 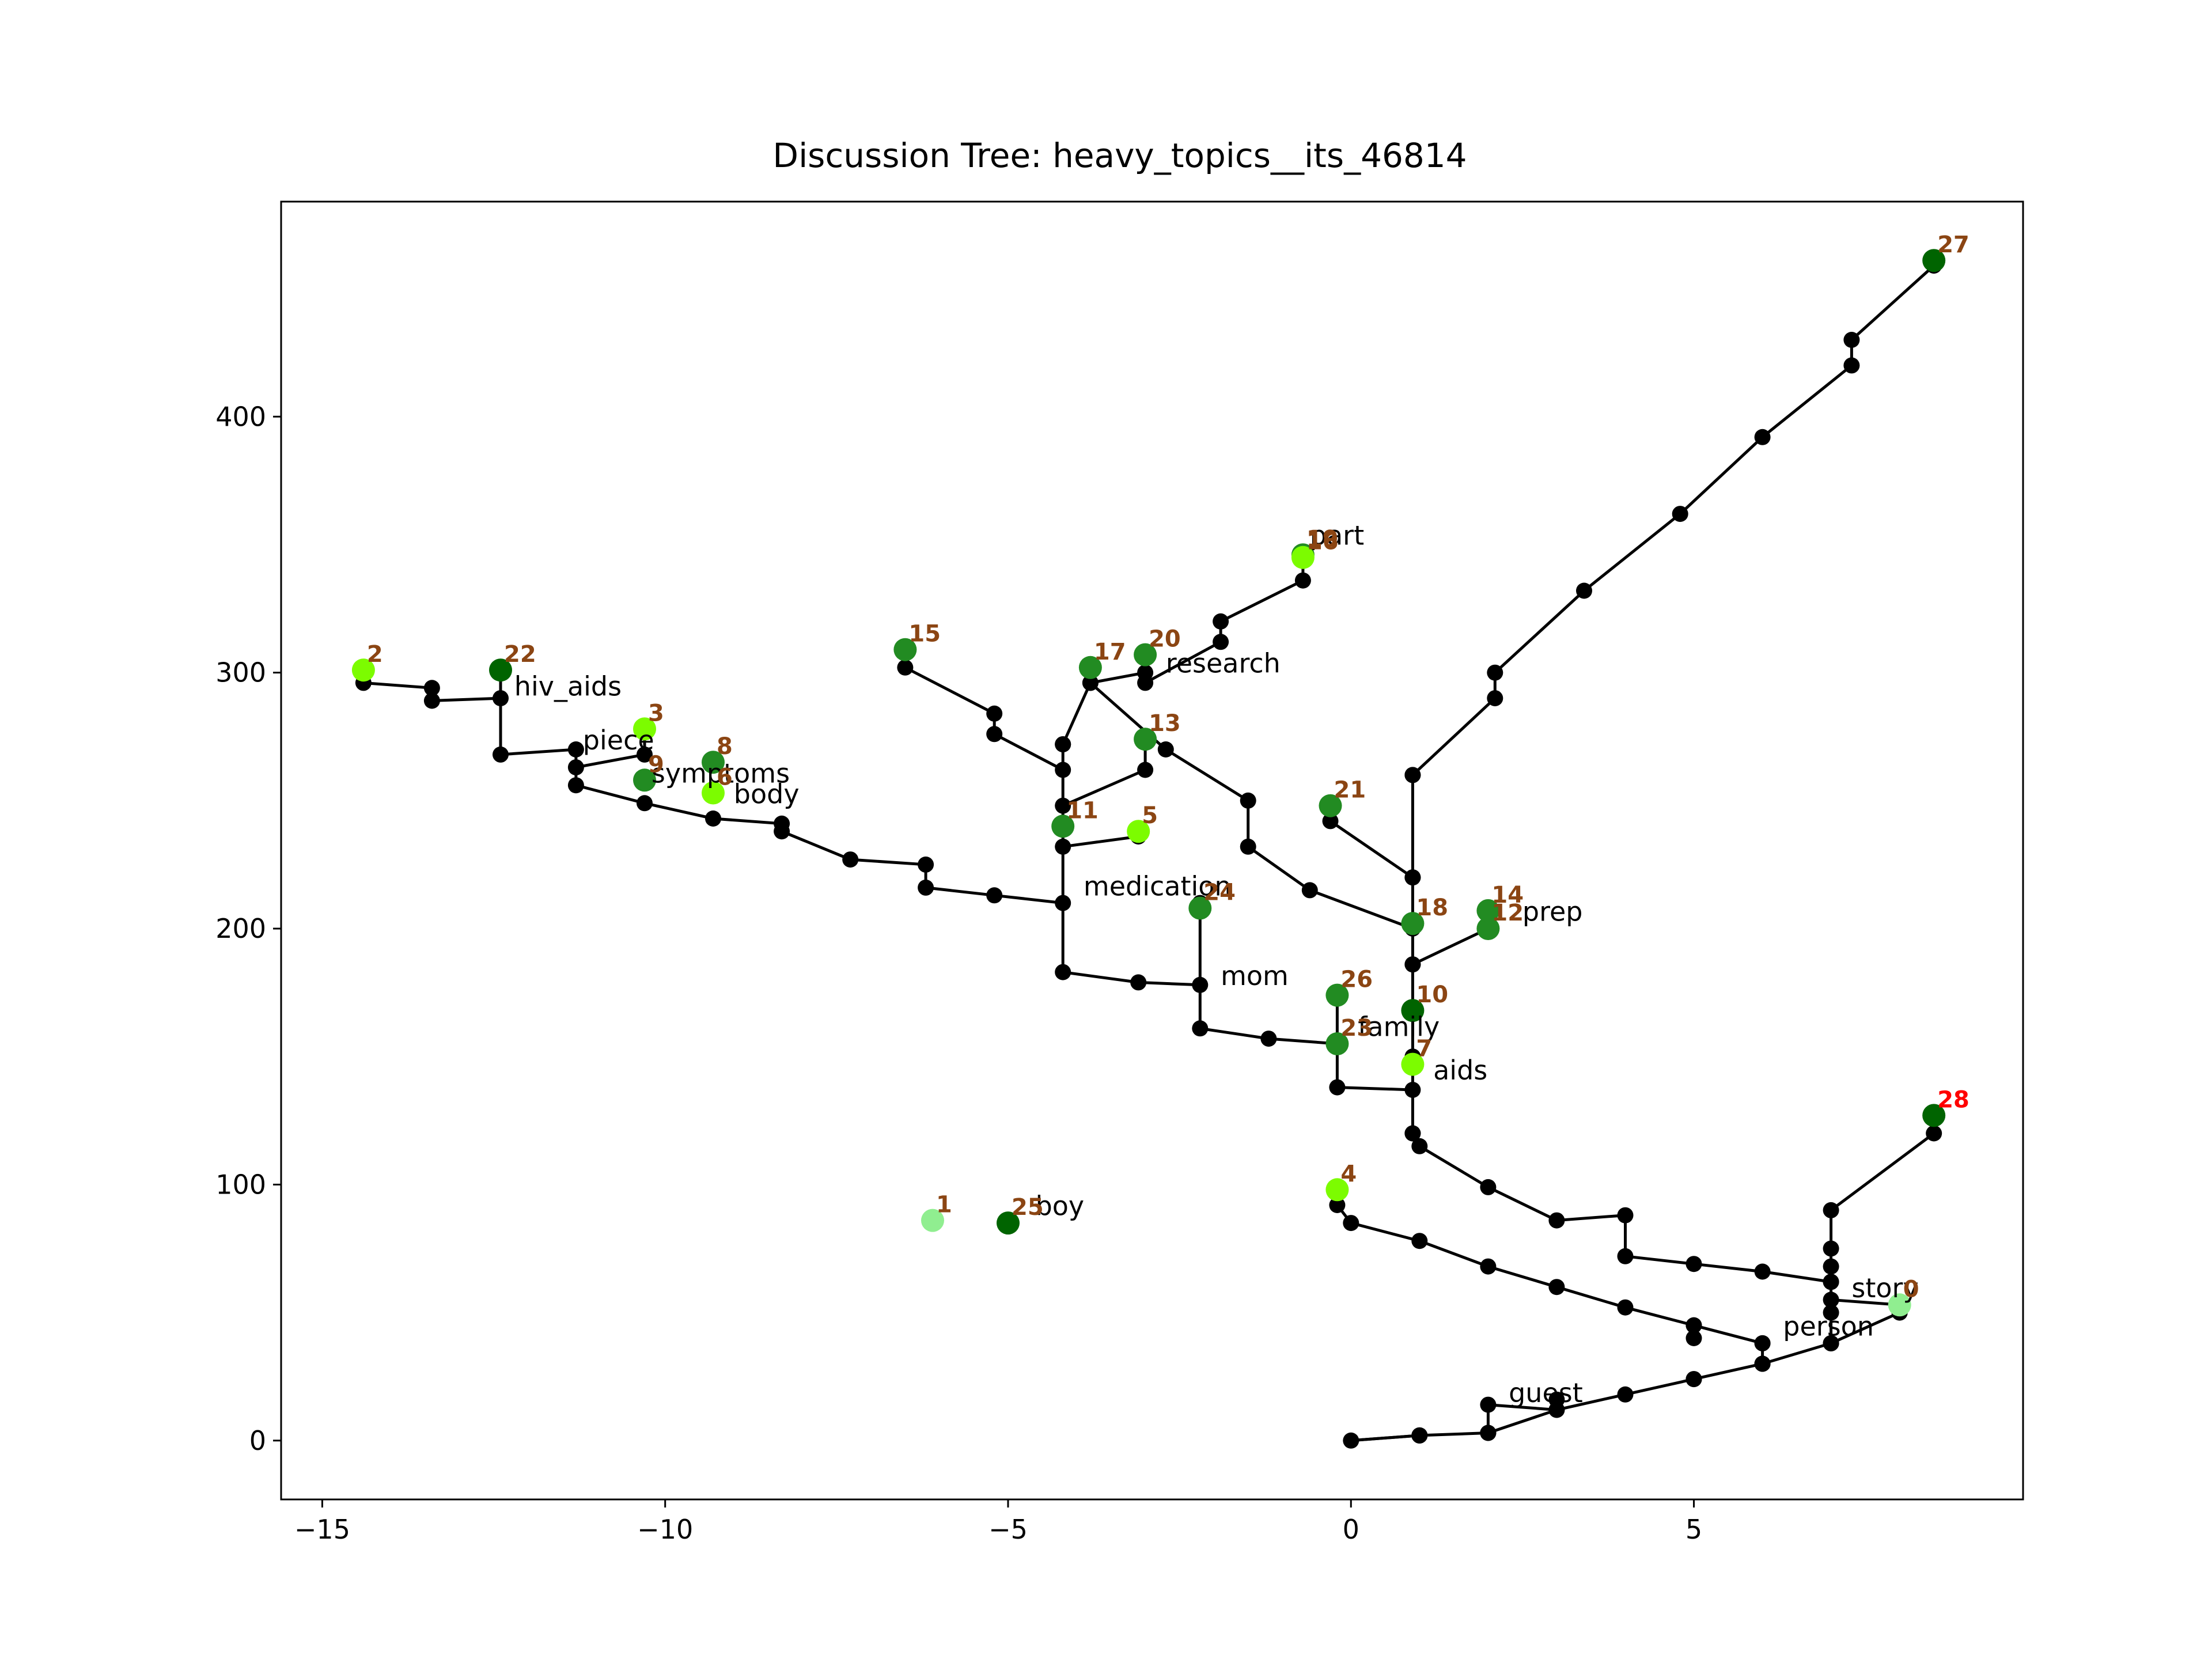 What do you see at coordinates (656, 764) in the screenshot?
I see `node-id-label: 9` at bounding box center [656, 764].